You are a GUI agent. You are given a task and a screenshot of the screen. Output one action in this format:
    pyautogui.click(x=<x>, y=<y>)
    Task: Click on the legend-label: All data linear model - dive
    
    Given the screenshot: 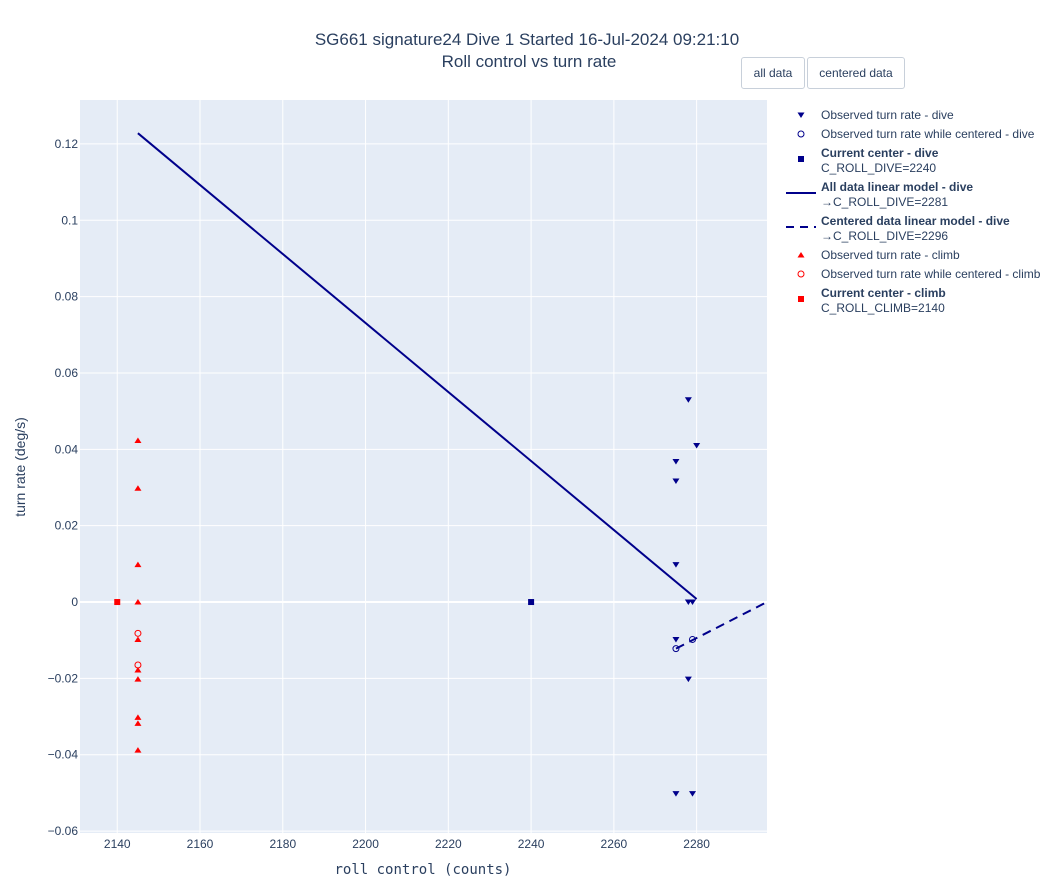 What is the action you would take?
    pyautogui.click(x=897, y=187)
    